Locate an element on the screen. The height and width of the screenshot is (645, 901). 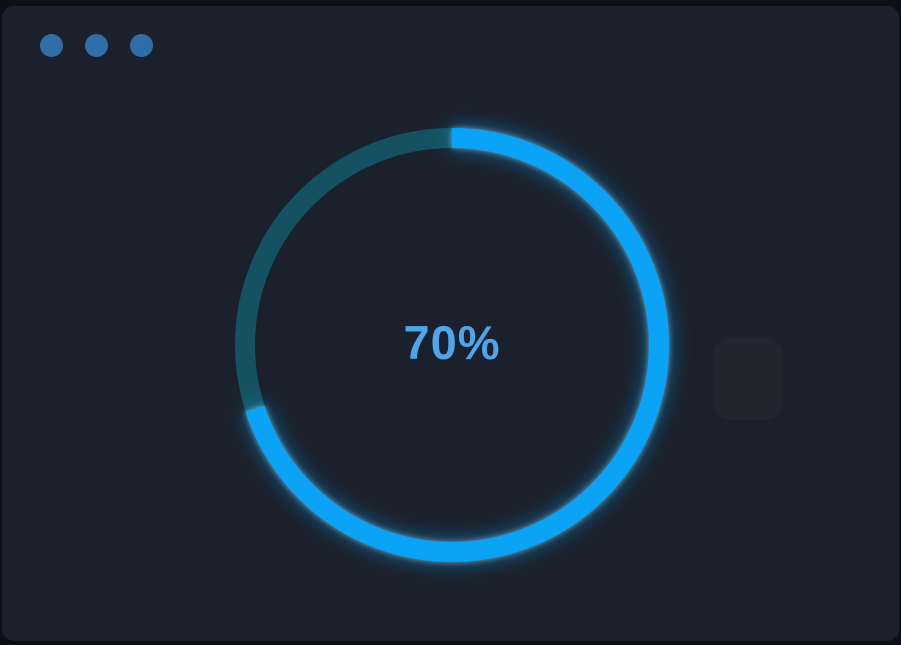
window-controls is located at coordinates (96, 45).